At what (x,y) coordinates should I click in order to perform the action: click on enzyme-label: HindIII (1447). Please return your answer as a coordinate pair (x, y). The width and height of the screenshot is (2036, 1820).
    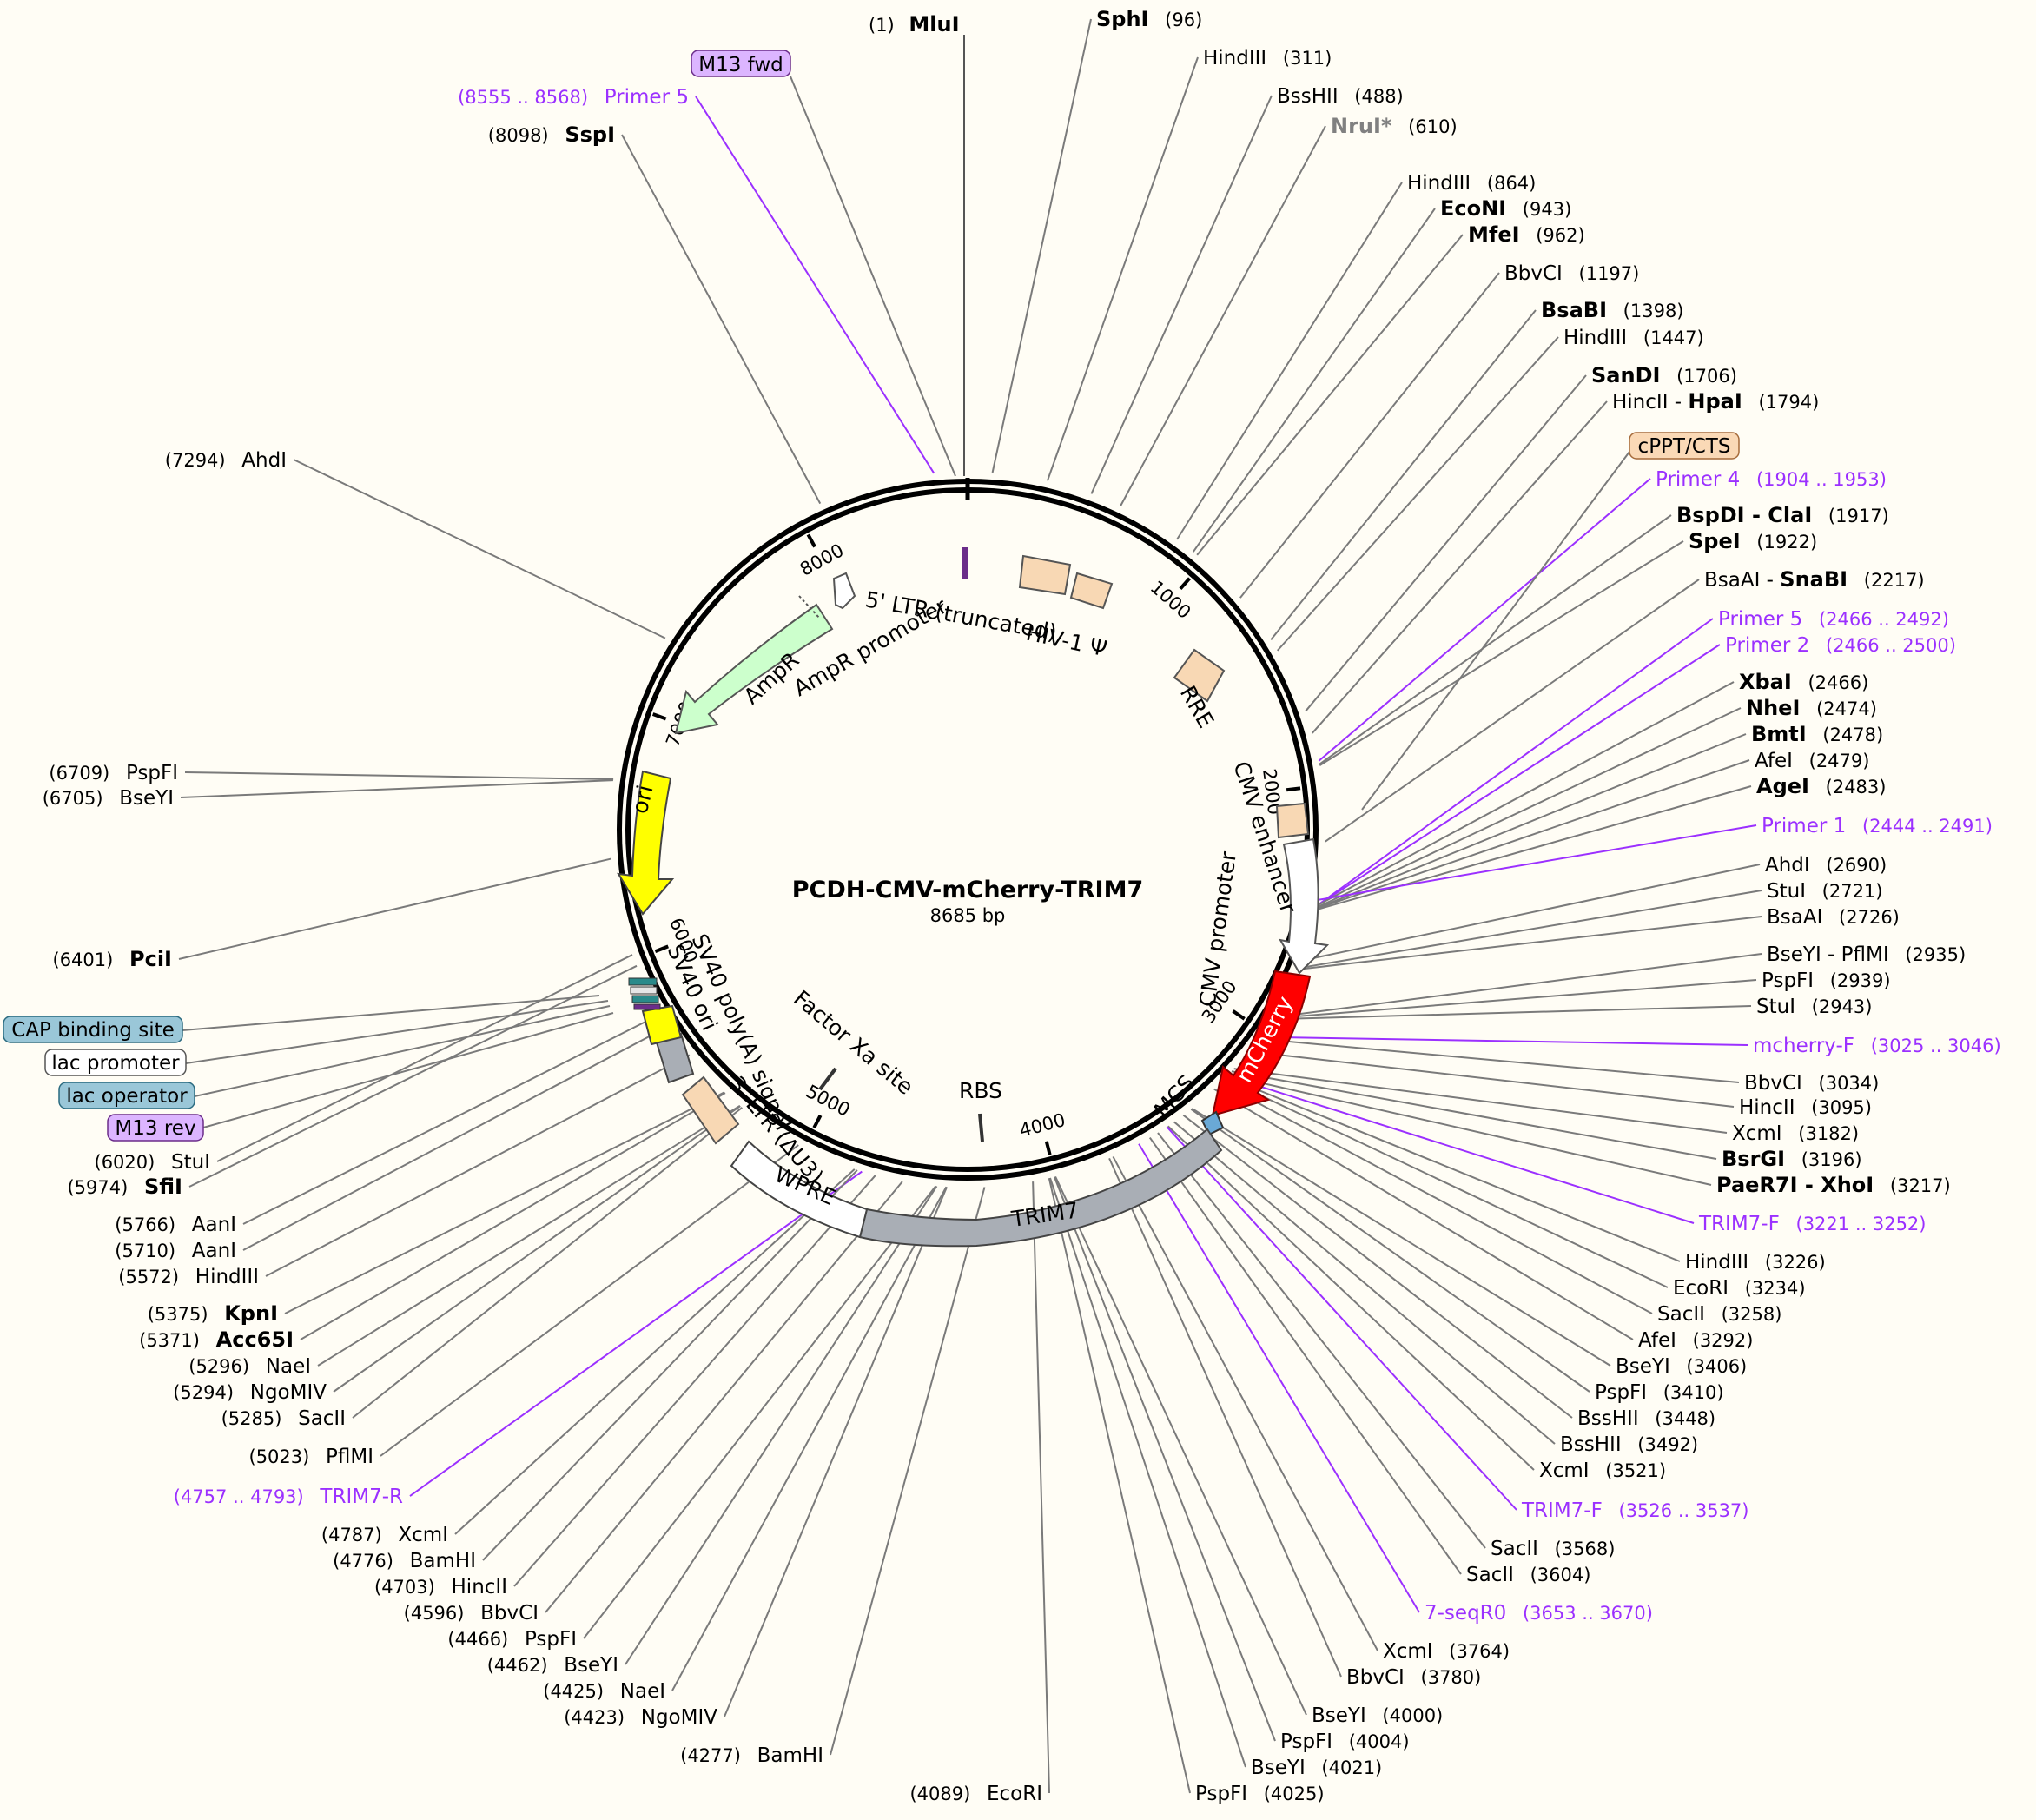
    Looking at the image, I should click on (1633, 338).